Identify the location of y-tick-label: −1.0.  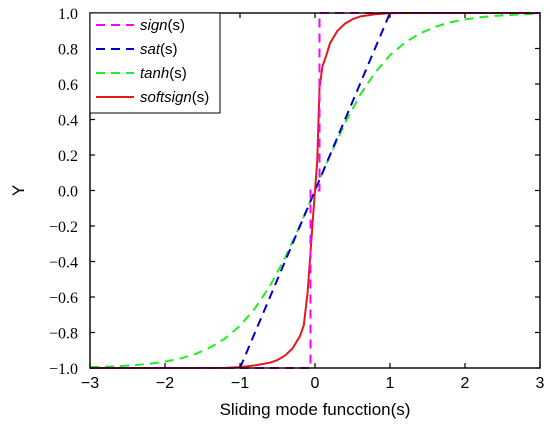
(63, 369).